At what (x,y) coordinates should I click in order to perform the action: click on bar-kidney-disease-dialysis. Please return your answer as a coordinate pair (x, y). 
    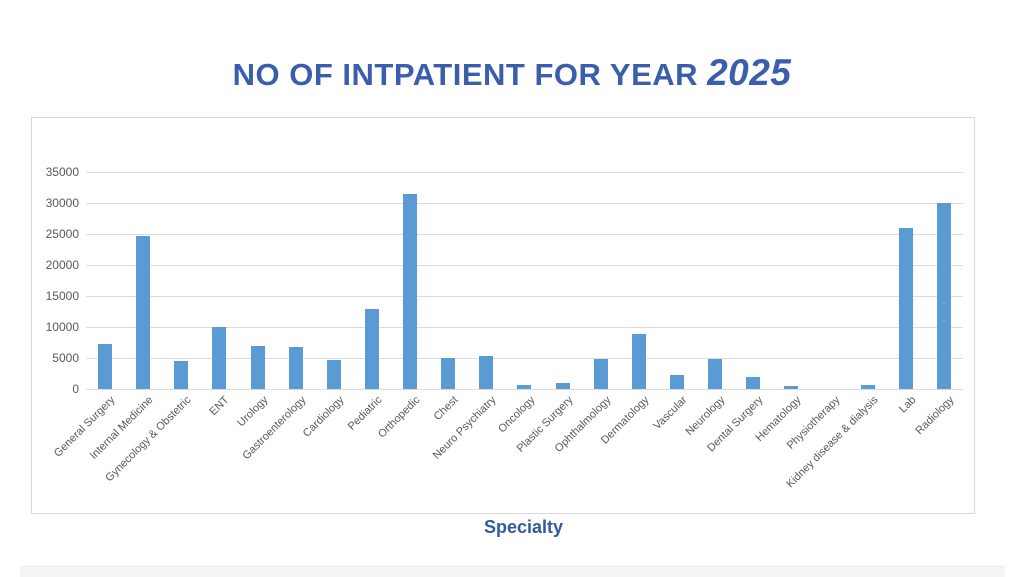
    Looking at the image, I should click on (867, 387).